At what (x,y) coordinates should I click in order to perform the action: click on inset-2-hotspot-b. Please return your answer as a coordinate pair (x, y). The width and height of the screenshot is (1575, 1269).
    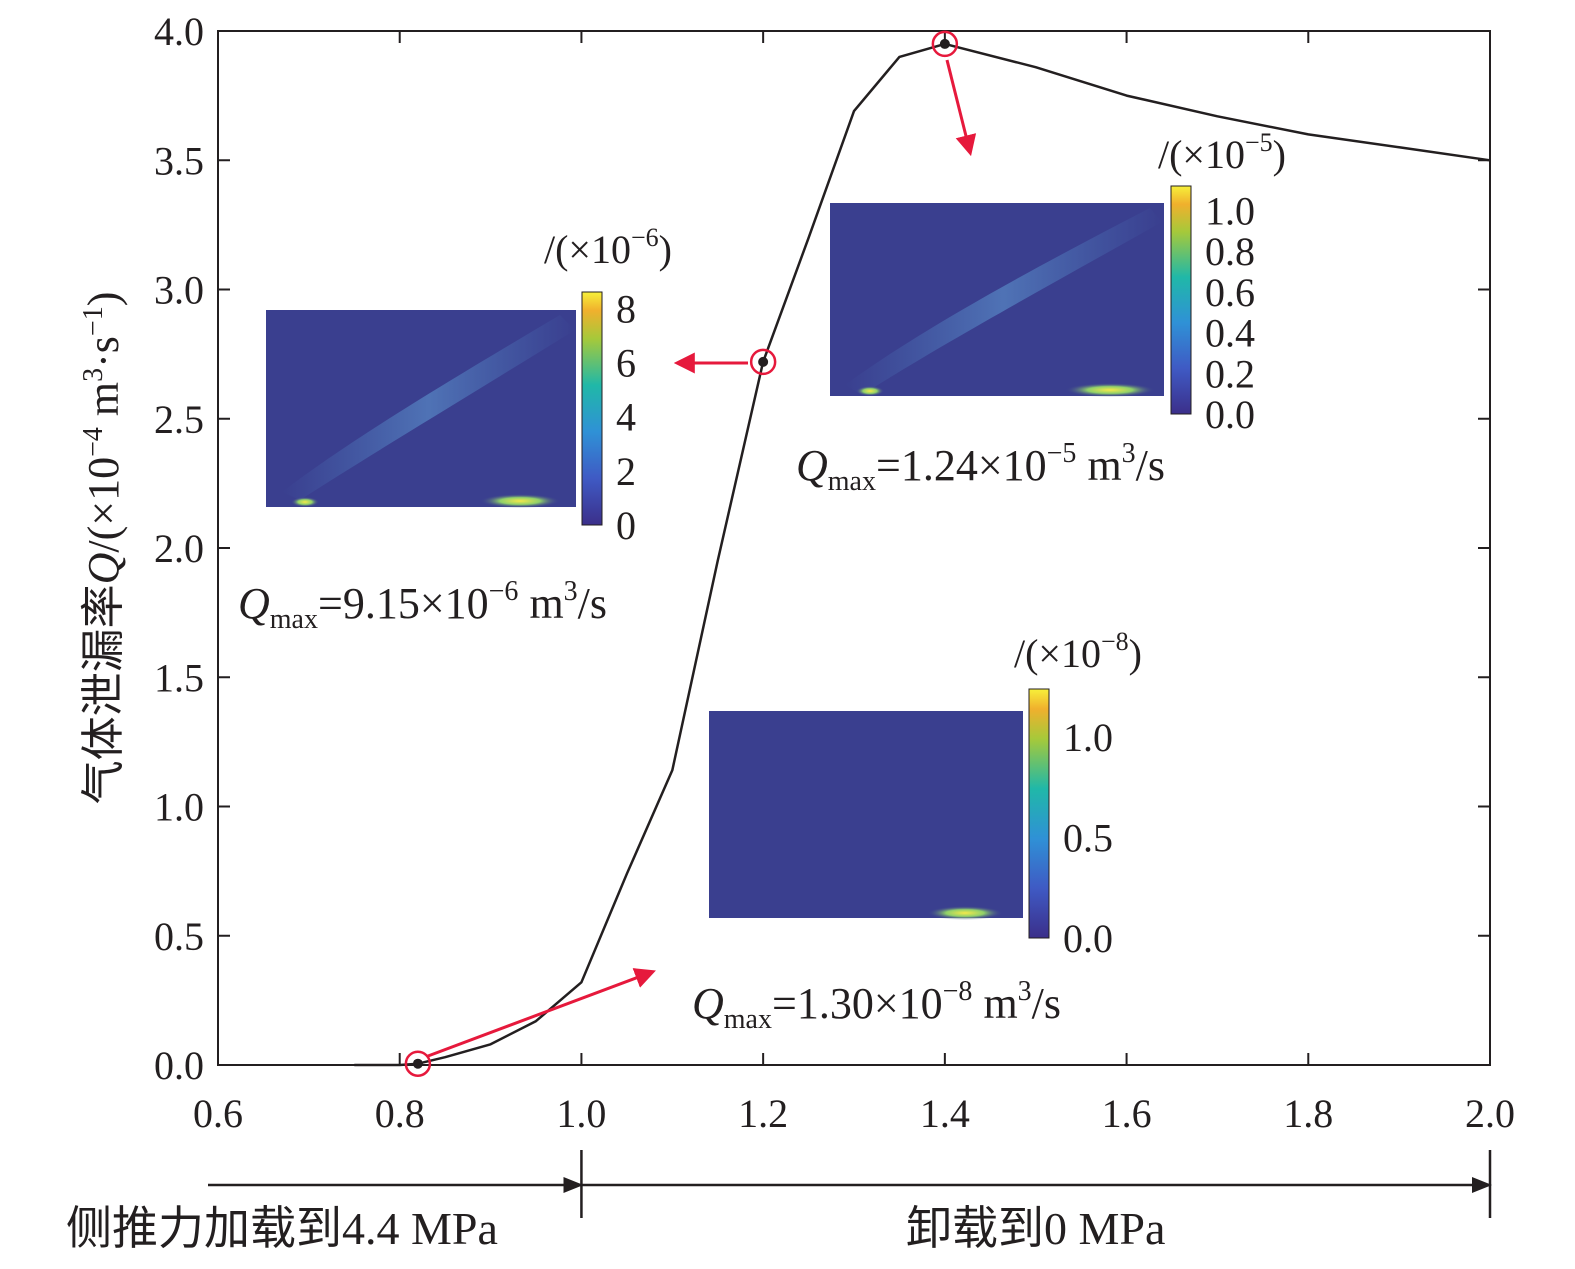
    Looking at the image, I should click on (1110, 390).